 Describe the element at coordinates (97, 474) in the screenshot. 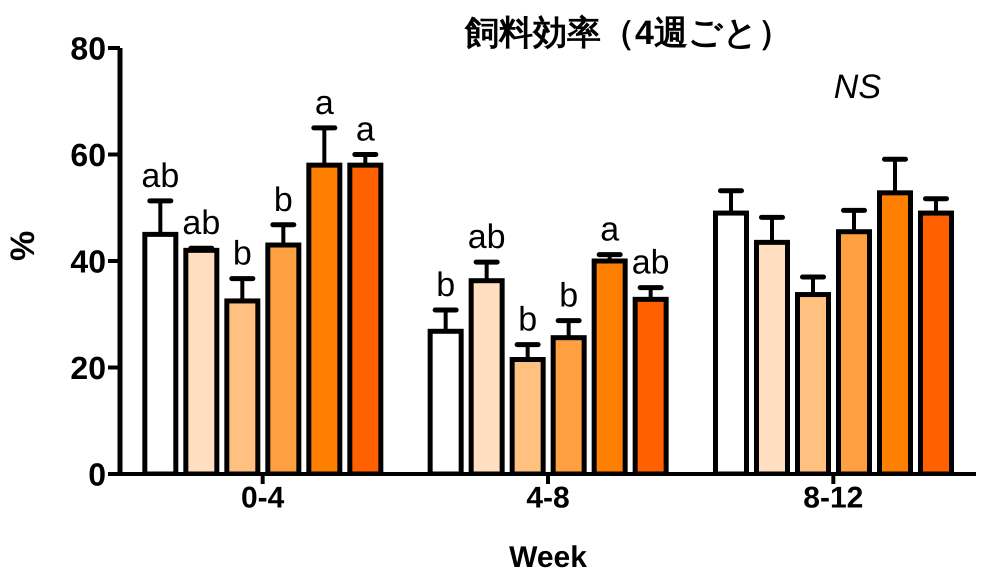

I see `y-tick-label: 0` at that location.